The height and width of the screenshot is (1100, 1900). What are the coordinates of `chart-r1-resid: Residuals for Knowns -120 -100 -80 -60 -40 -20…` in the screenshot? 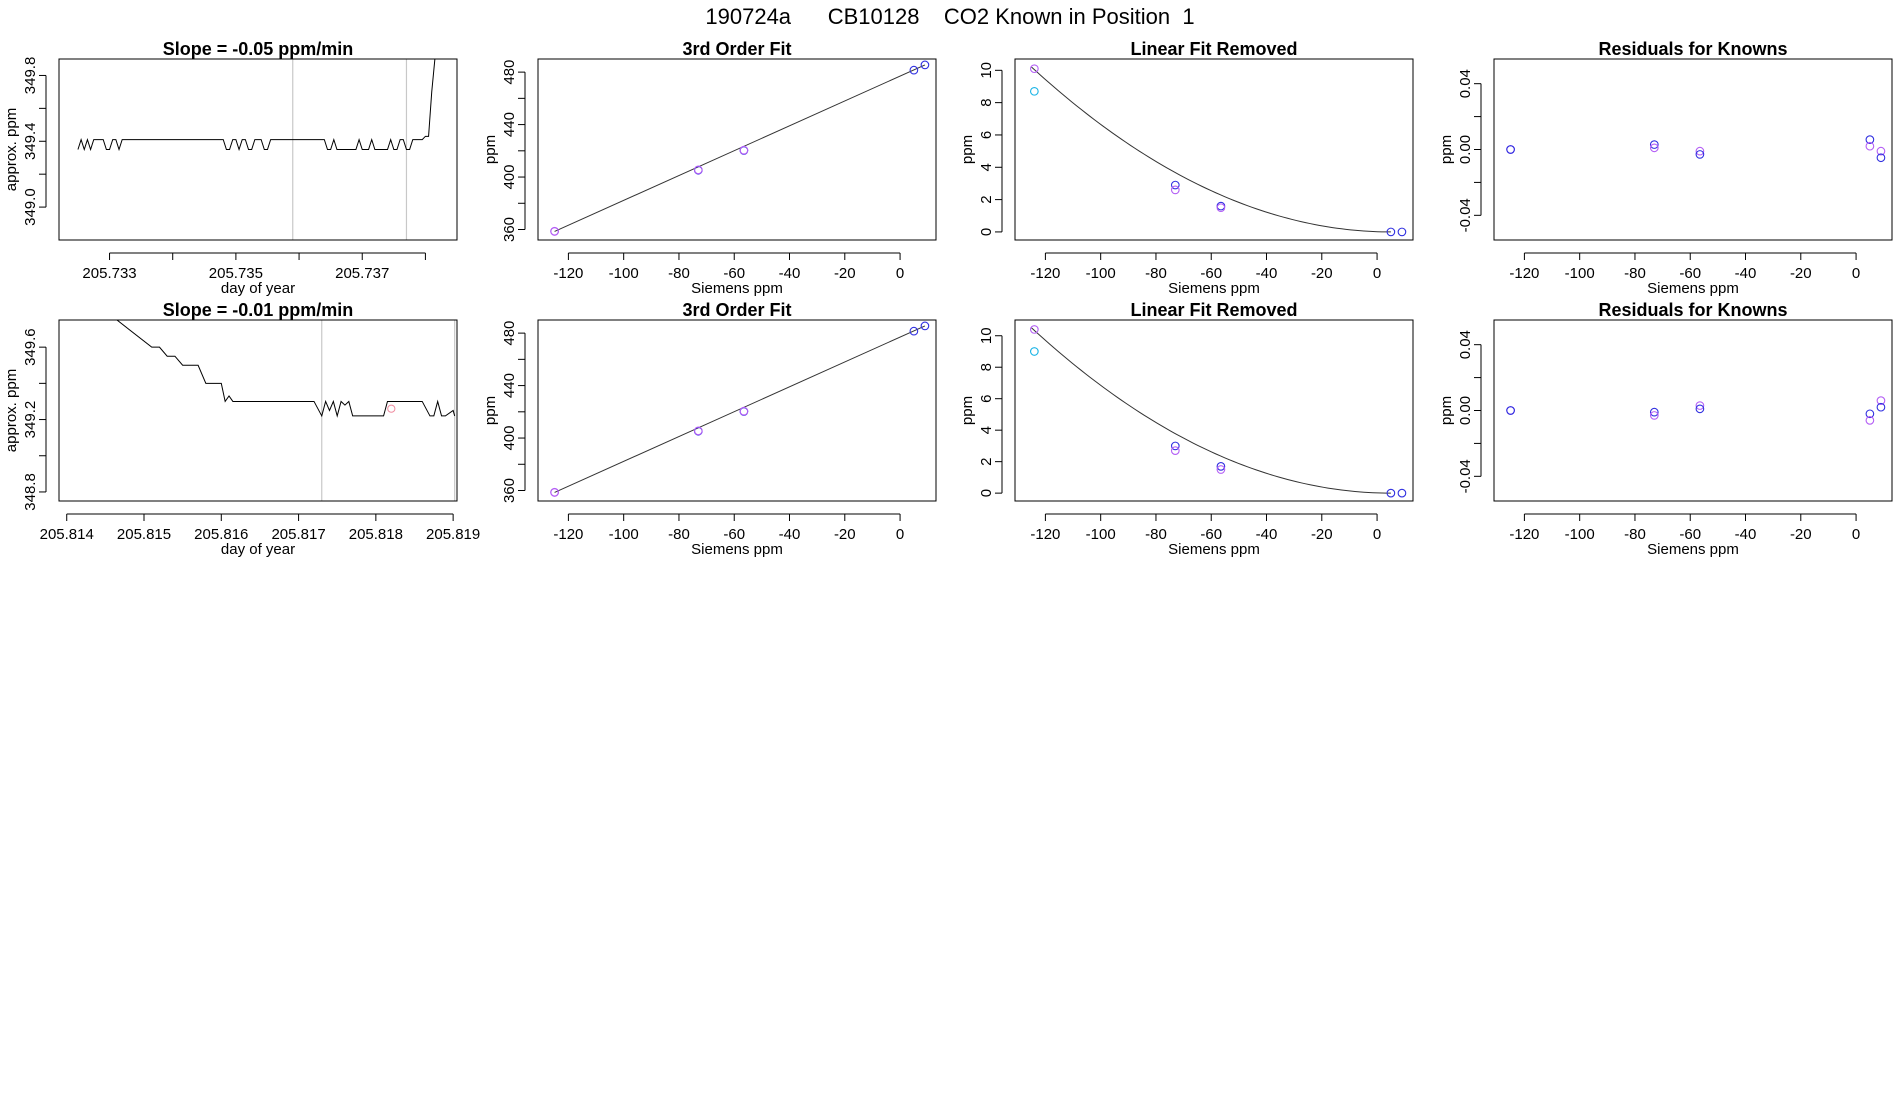 It's located at (1665, 168).